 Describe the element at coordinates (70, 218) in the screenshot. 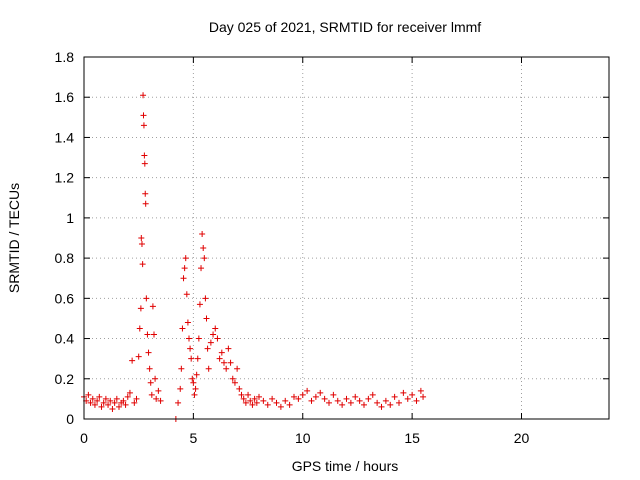

I see `y-tick-label: 1` at that location.